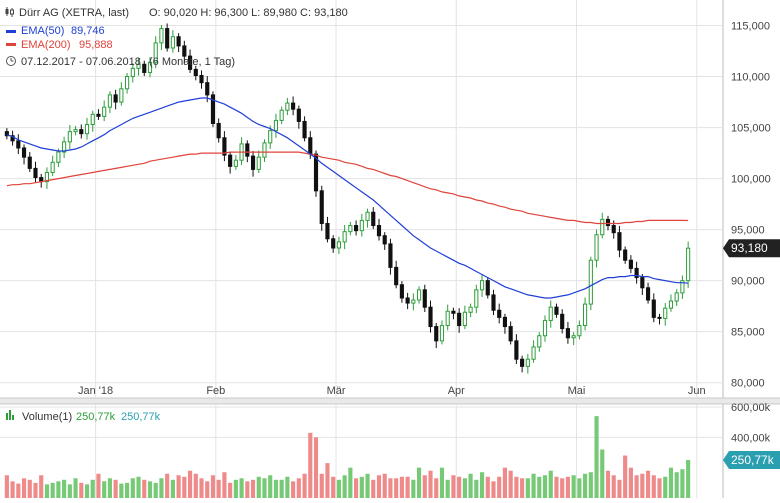 The image size is (780, 503). I want to click on candlestick-icon, so click(9, 12).